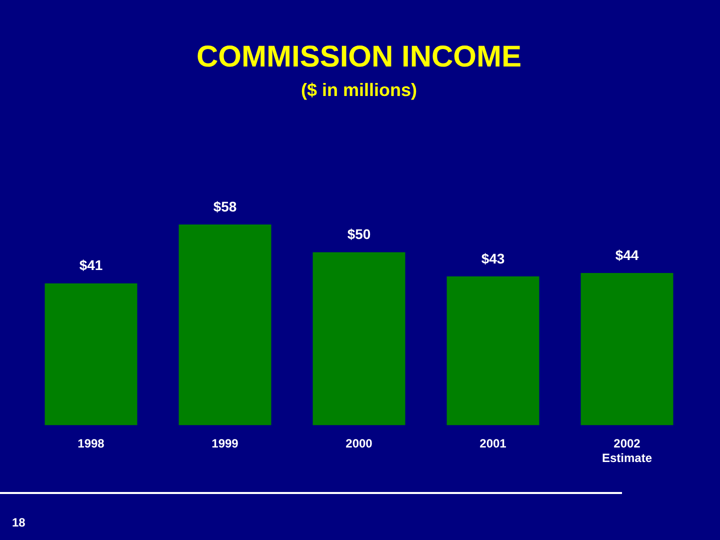 The width and height of the screenshot is (720, 540). What do you see at coordinates (359, 90) in the screenshot?
I see `chart-subtitle: ($ in millions)` at bounding box center [359, 90].